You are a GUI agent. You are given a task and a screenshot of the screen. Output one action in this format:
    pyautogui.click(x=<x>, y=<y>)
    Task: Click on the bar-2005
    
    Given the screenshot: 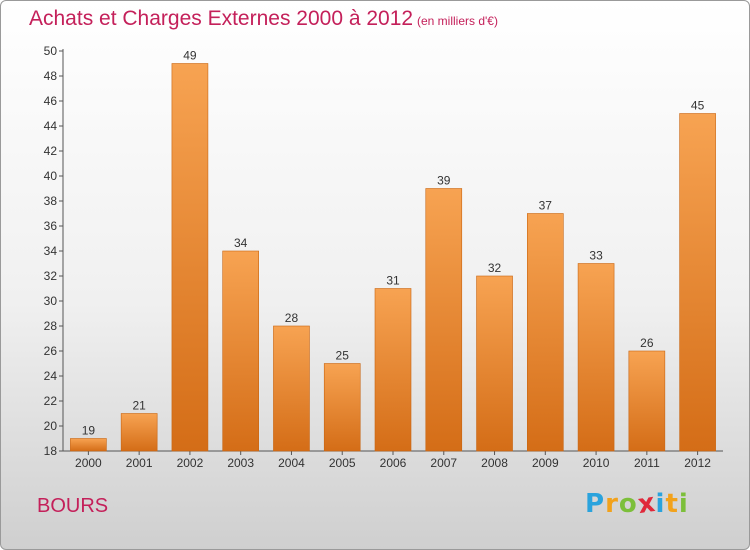 What is the action you would take?
    pyautogui.click(x=342, y=407)
    